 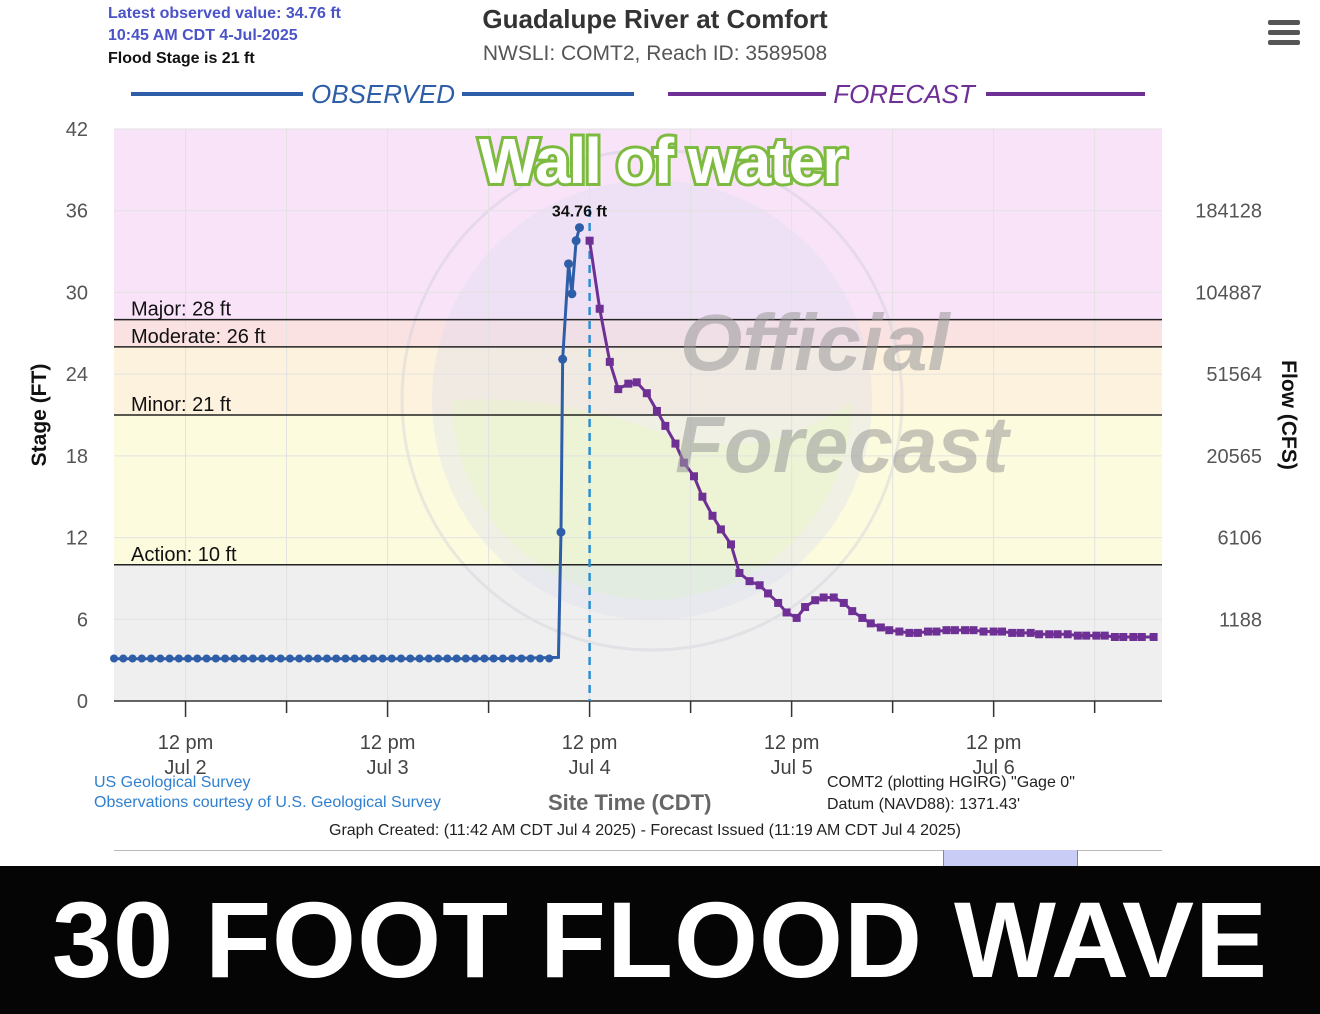 I want to click on y2-axis-title: Flow (CFS), so click(x=1288, y=415).